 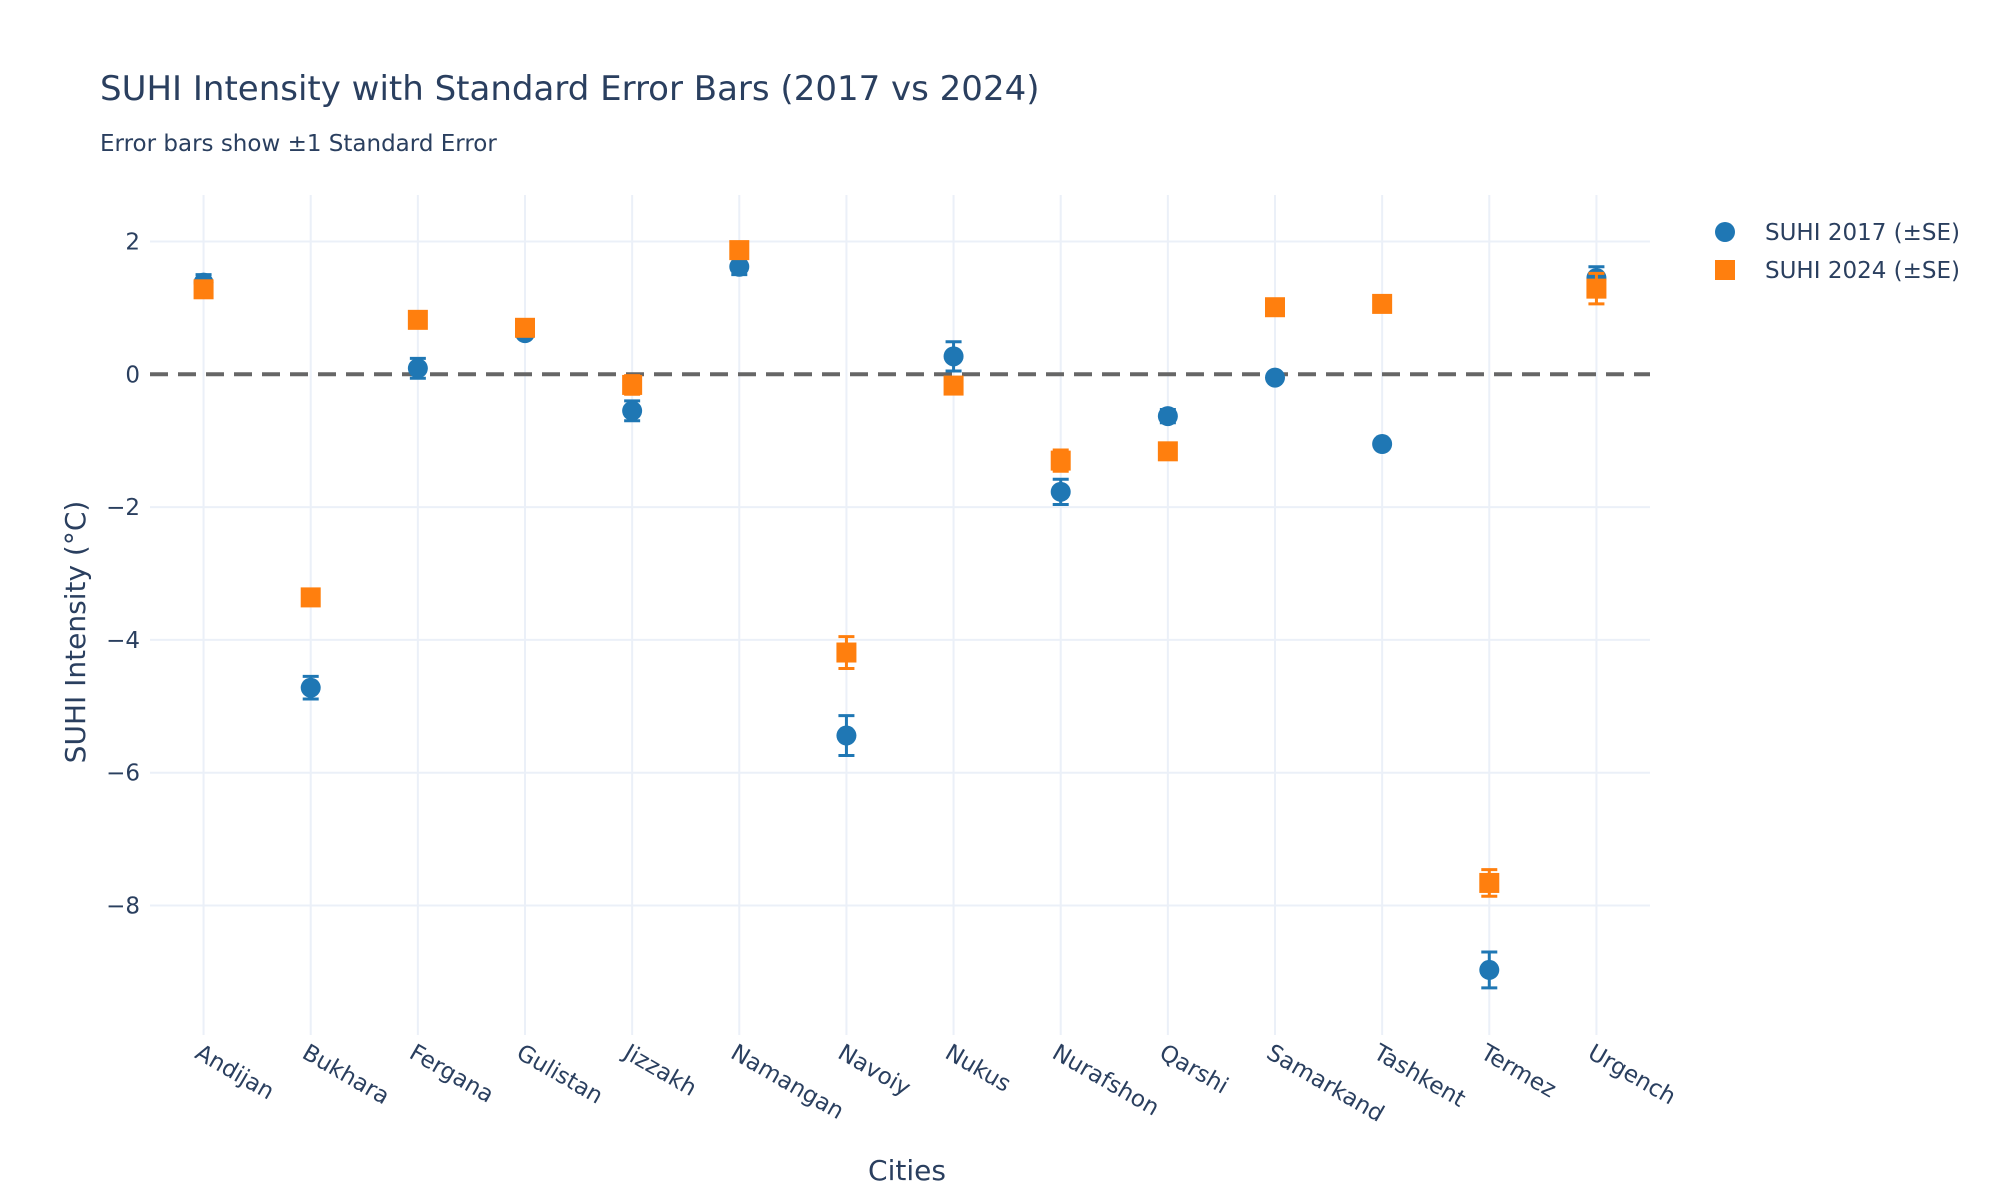 I want to click on y-axis-label: SUHI Intensity (°C), so click(x=75, y=632).